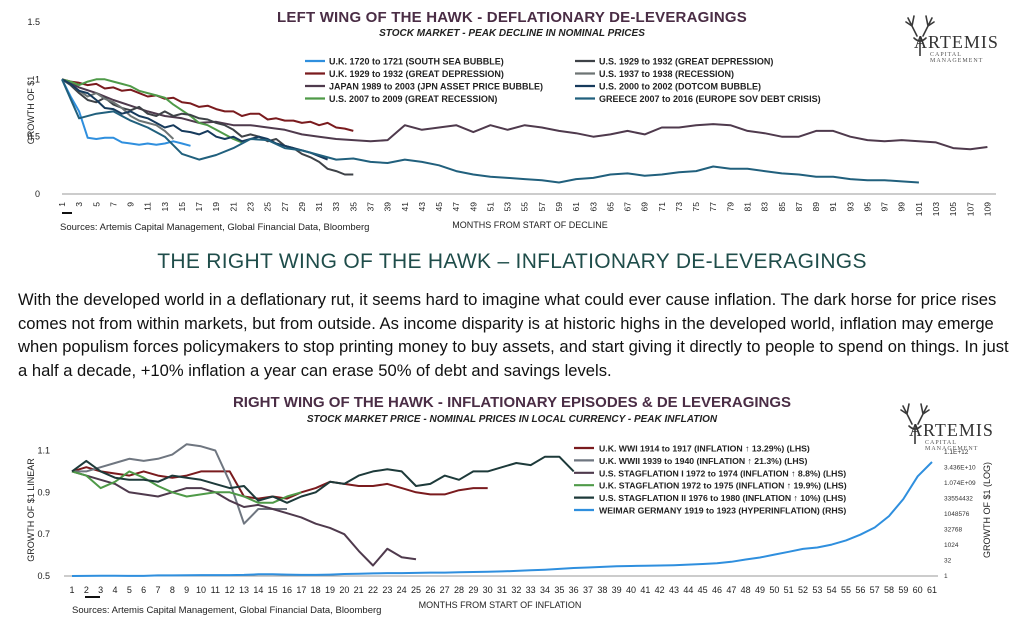  I want to click on chart2-xtick: 21, so click(359, 590).